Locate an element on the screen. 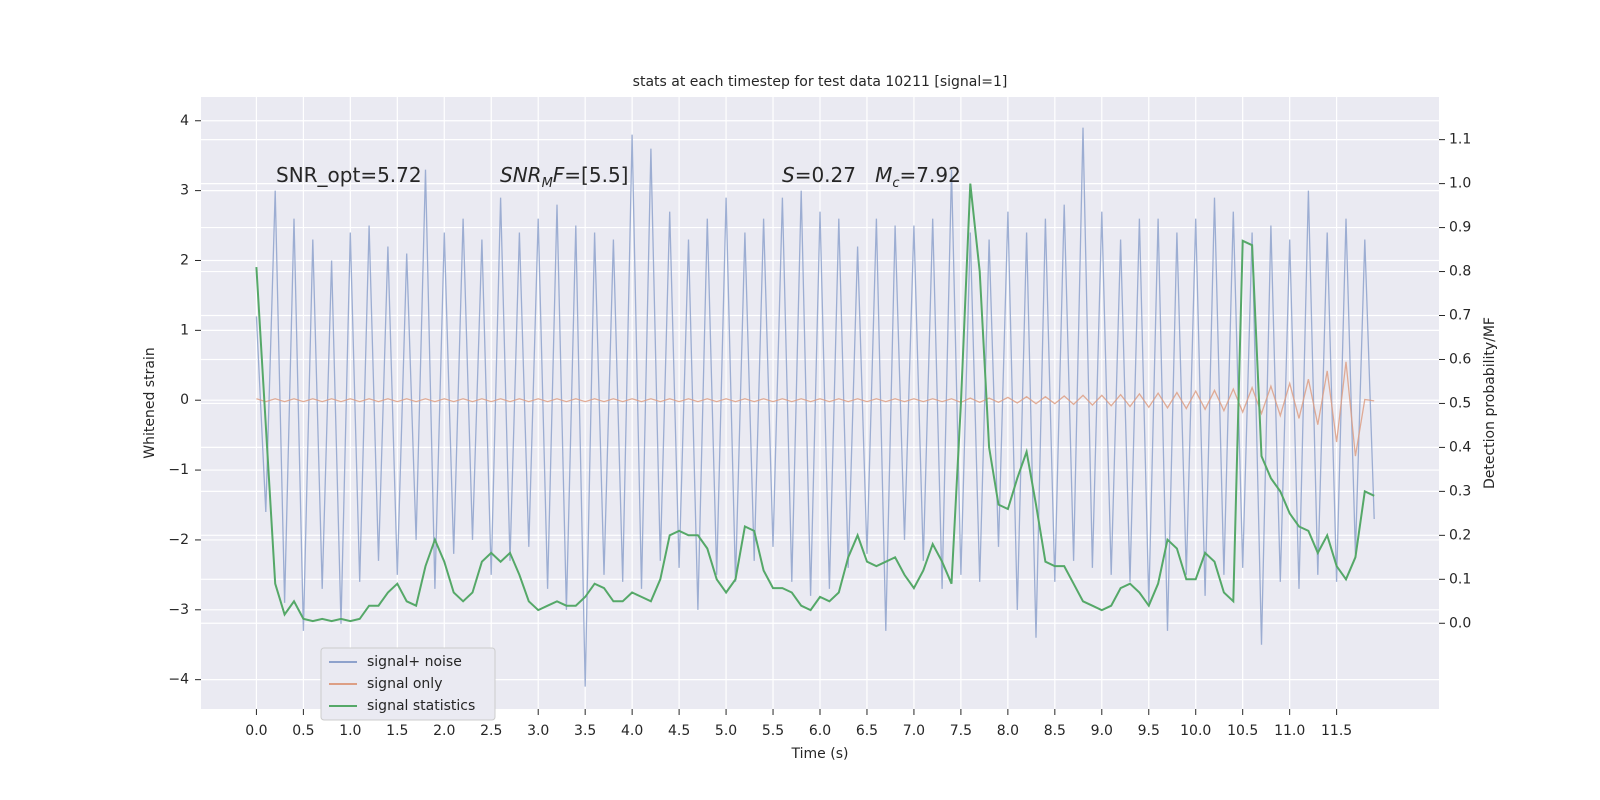  legend-label: signal statistics is located at coordinates (421, 706).